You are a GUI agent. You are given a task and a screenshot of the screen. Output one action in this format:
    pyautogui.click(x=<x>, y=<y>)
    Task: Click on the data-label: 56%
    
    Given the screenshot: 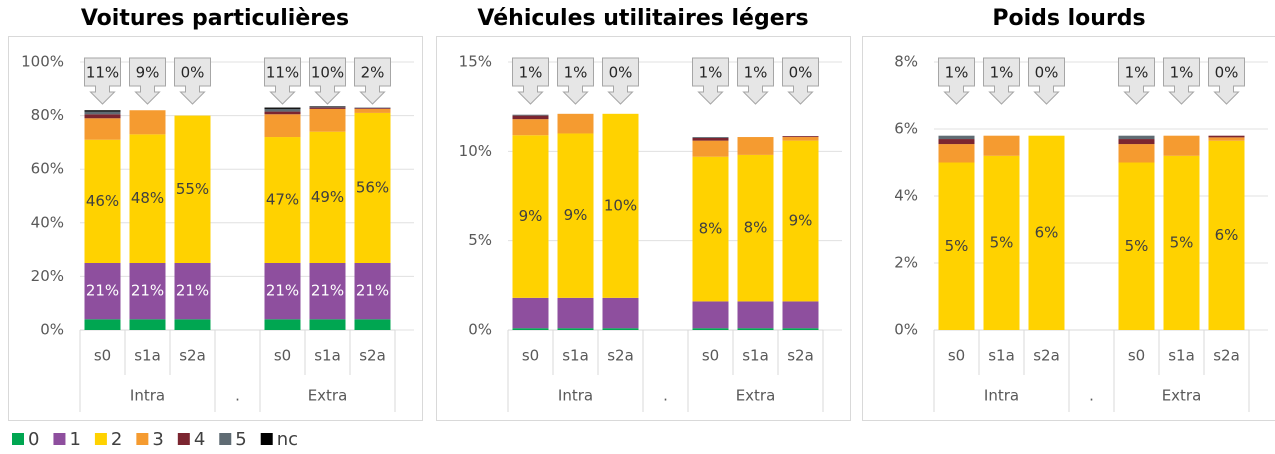 What is the action you would take?
    pyautogui.click(x=372, y=187)
    